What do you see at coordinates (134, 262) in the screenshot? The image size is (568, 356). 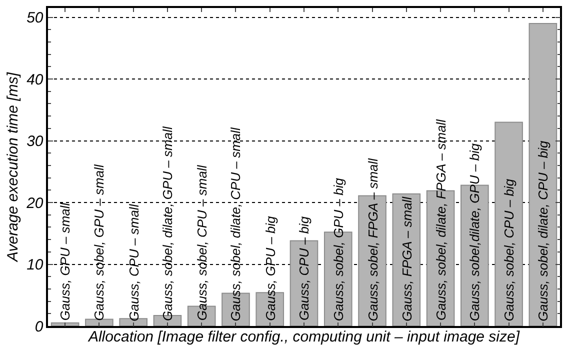 I see `x-tick-label: Gauss, CPU – small` at bounding box center [134, 262].